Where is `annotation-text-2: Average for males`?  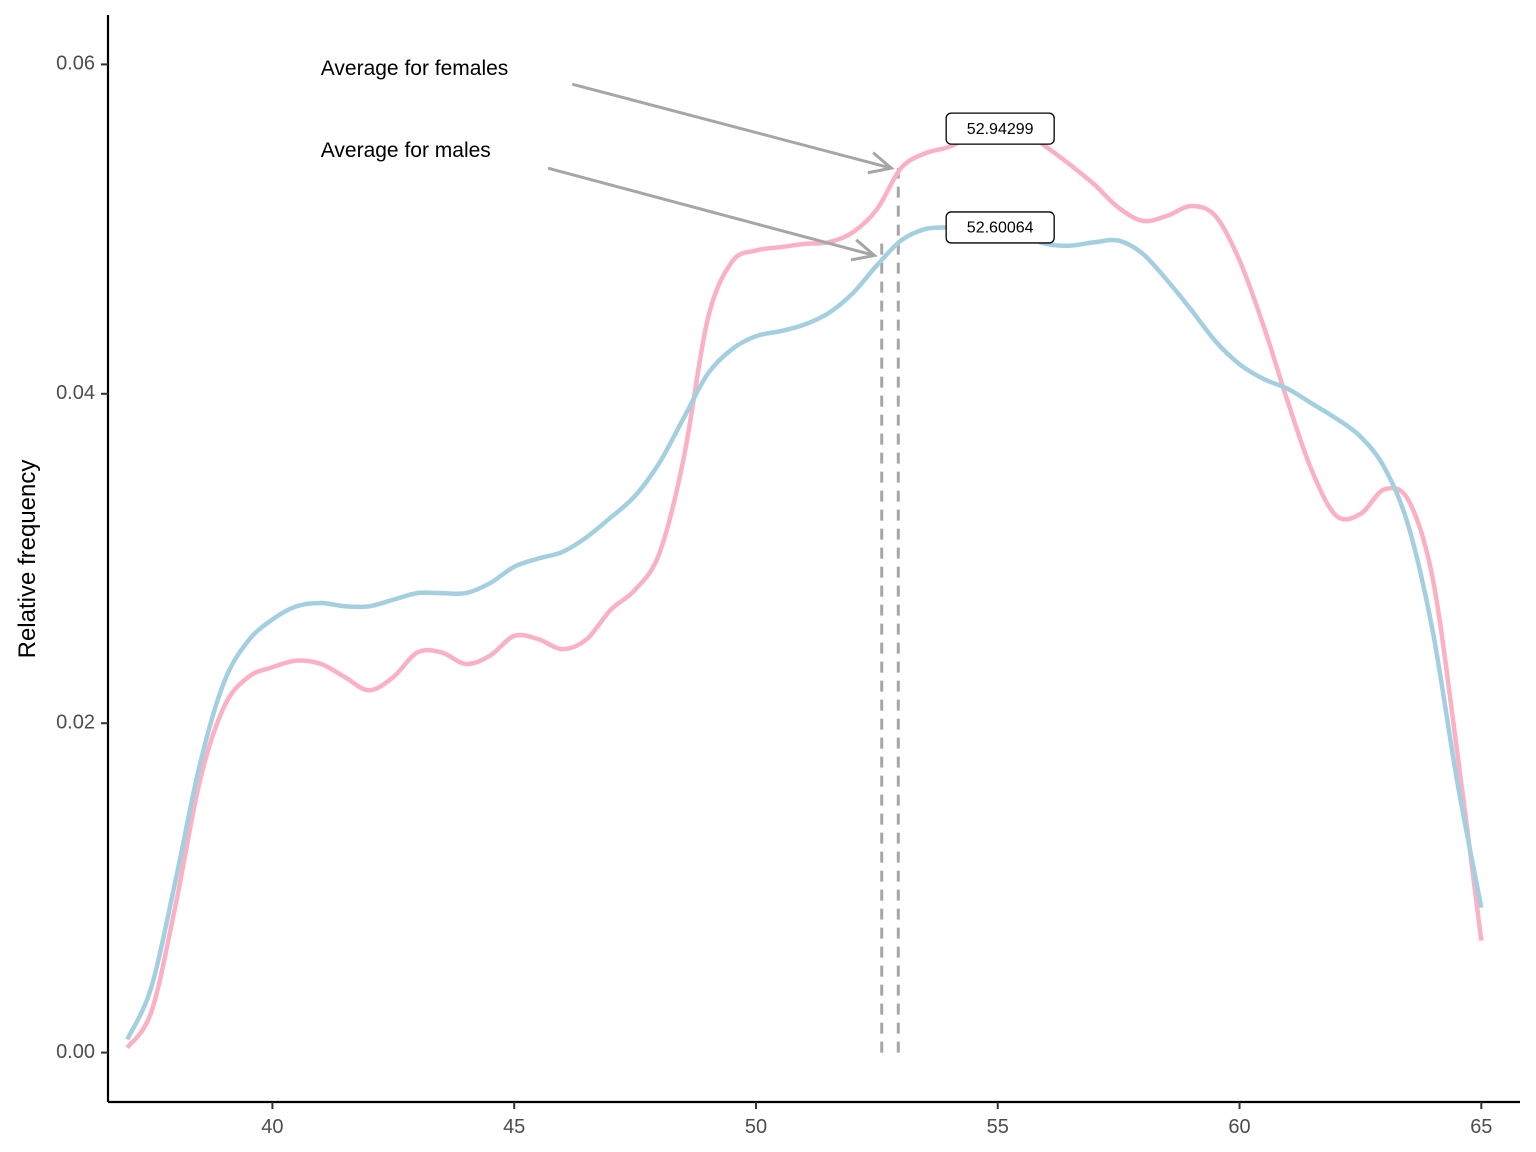 annotation-text-2: Average for males is located at coordinates (406, 150).